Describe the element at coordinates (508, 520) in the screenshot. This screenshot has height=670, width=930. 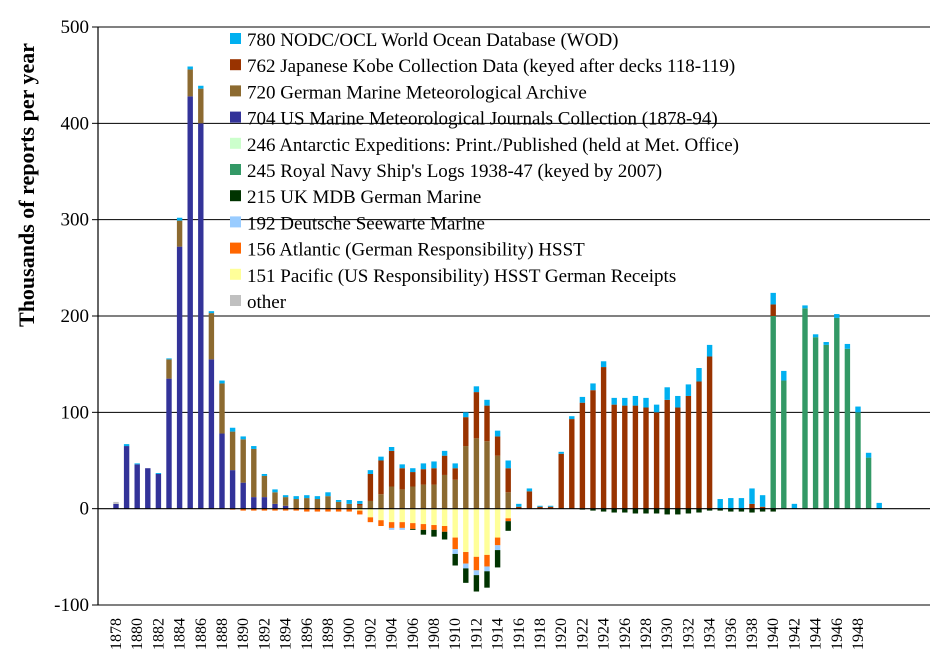
I see `bar-segment-s156-1915` at that location.